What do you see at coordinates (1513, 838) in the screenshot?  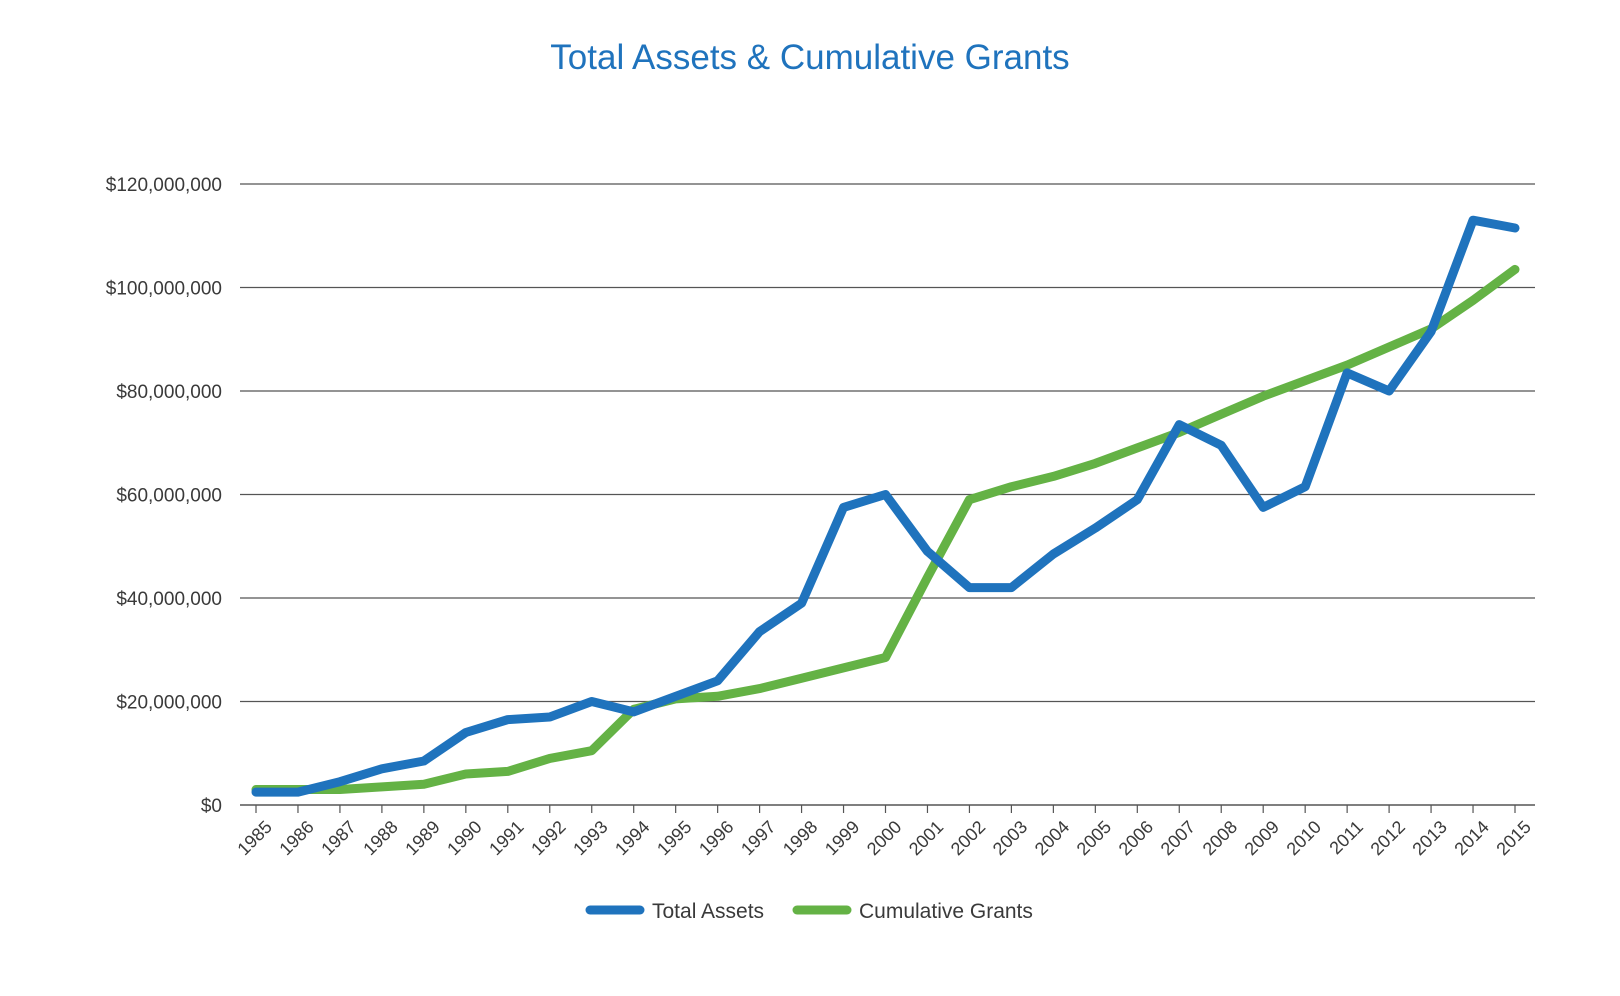 I see `x-tick-label: 2015` at bounding box center [1513, 838].